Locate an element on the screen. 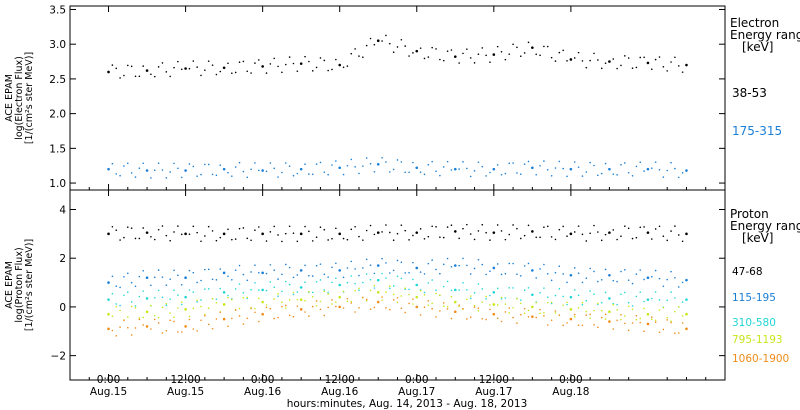  y-tick-label: 2.5 is located at coordinates (57, 80).